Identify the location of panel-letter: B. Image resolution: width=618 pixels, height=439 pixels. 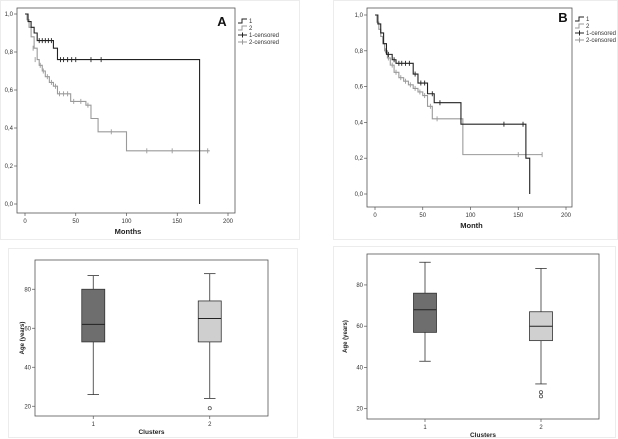
(562, 17).